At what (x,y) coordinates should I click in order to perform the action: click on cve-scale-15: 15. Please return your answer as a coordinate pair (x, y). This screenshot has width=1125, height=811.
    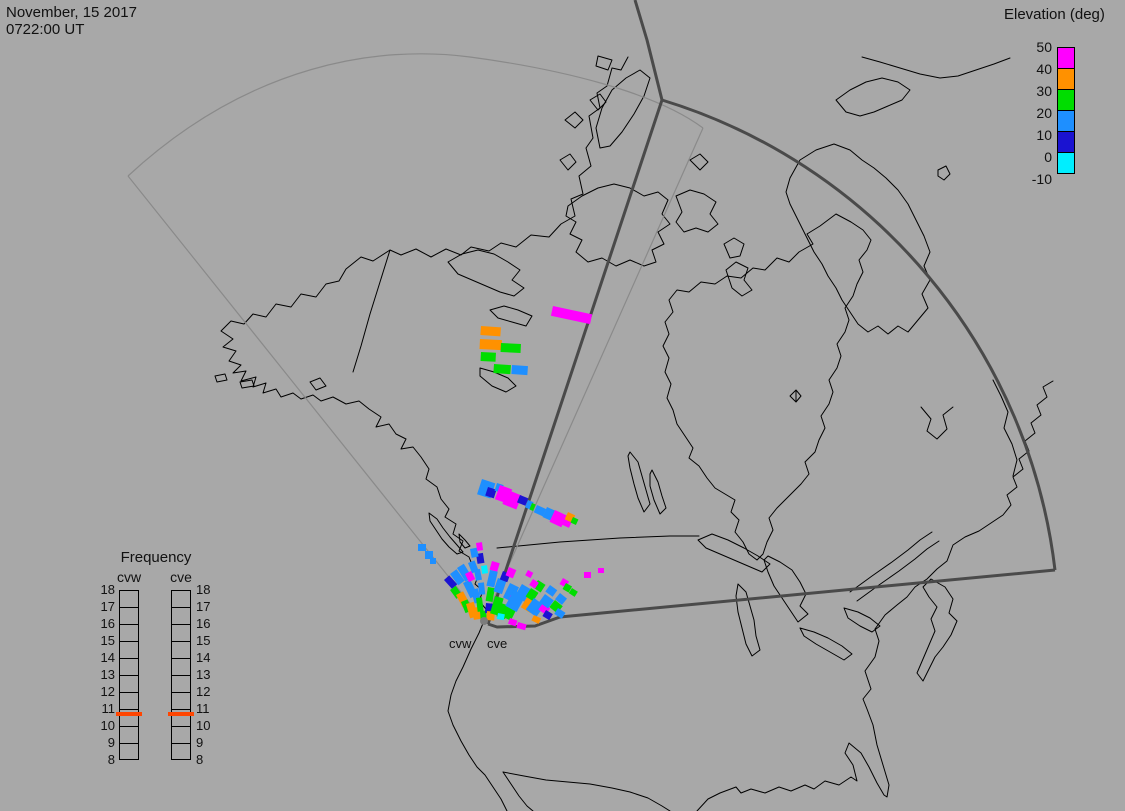
    Looking at the image, I should click on (203, 640).